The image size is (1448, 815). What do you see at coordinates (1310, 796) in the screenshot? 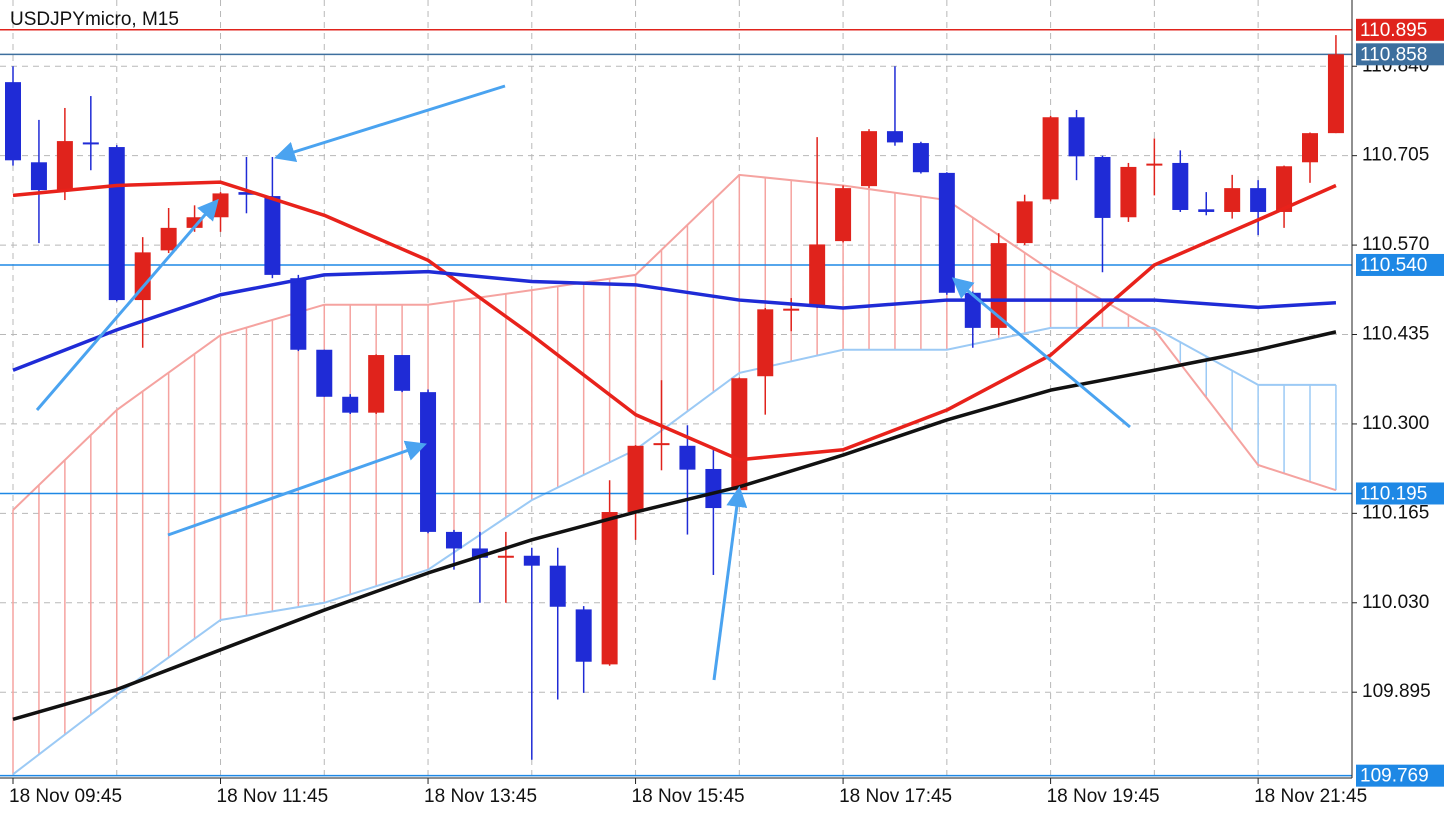
I see `x-tick-label: 18 Nov 21:45` at bounding box center [1310, 796].